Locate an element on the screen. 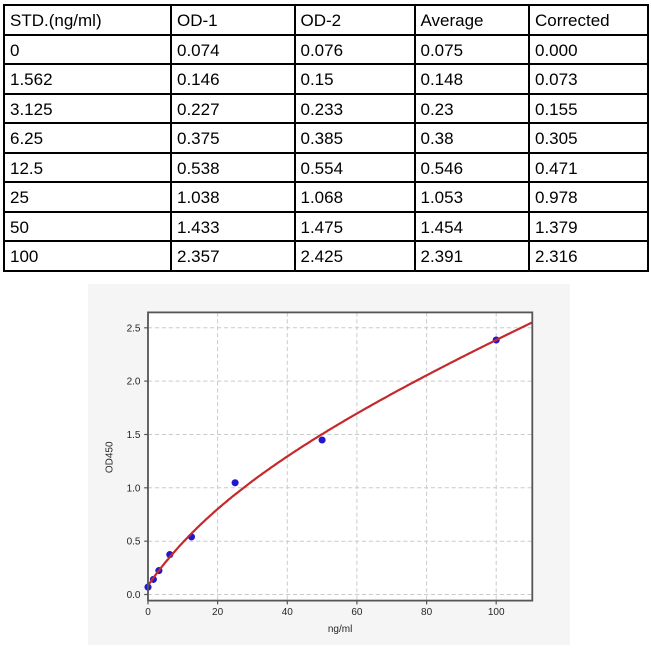 This screenshot has width=651, height=654. svg-text: 1.5 is located at coordinates (134, 435).